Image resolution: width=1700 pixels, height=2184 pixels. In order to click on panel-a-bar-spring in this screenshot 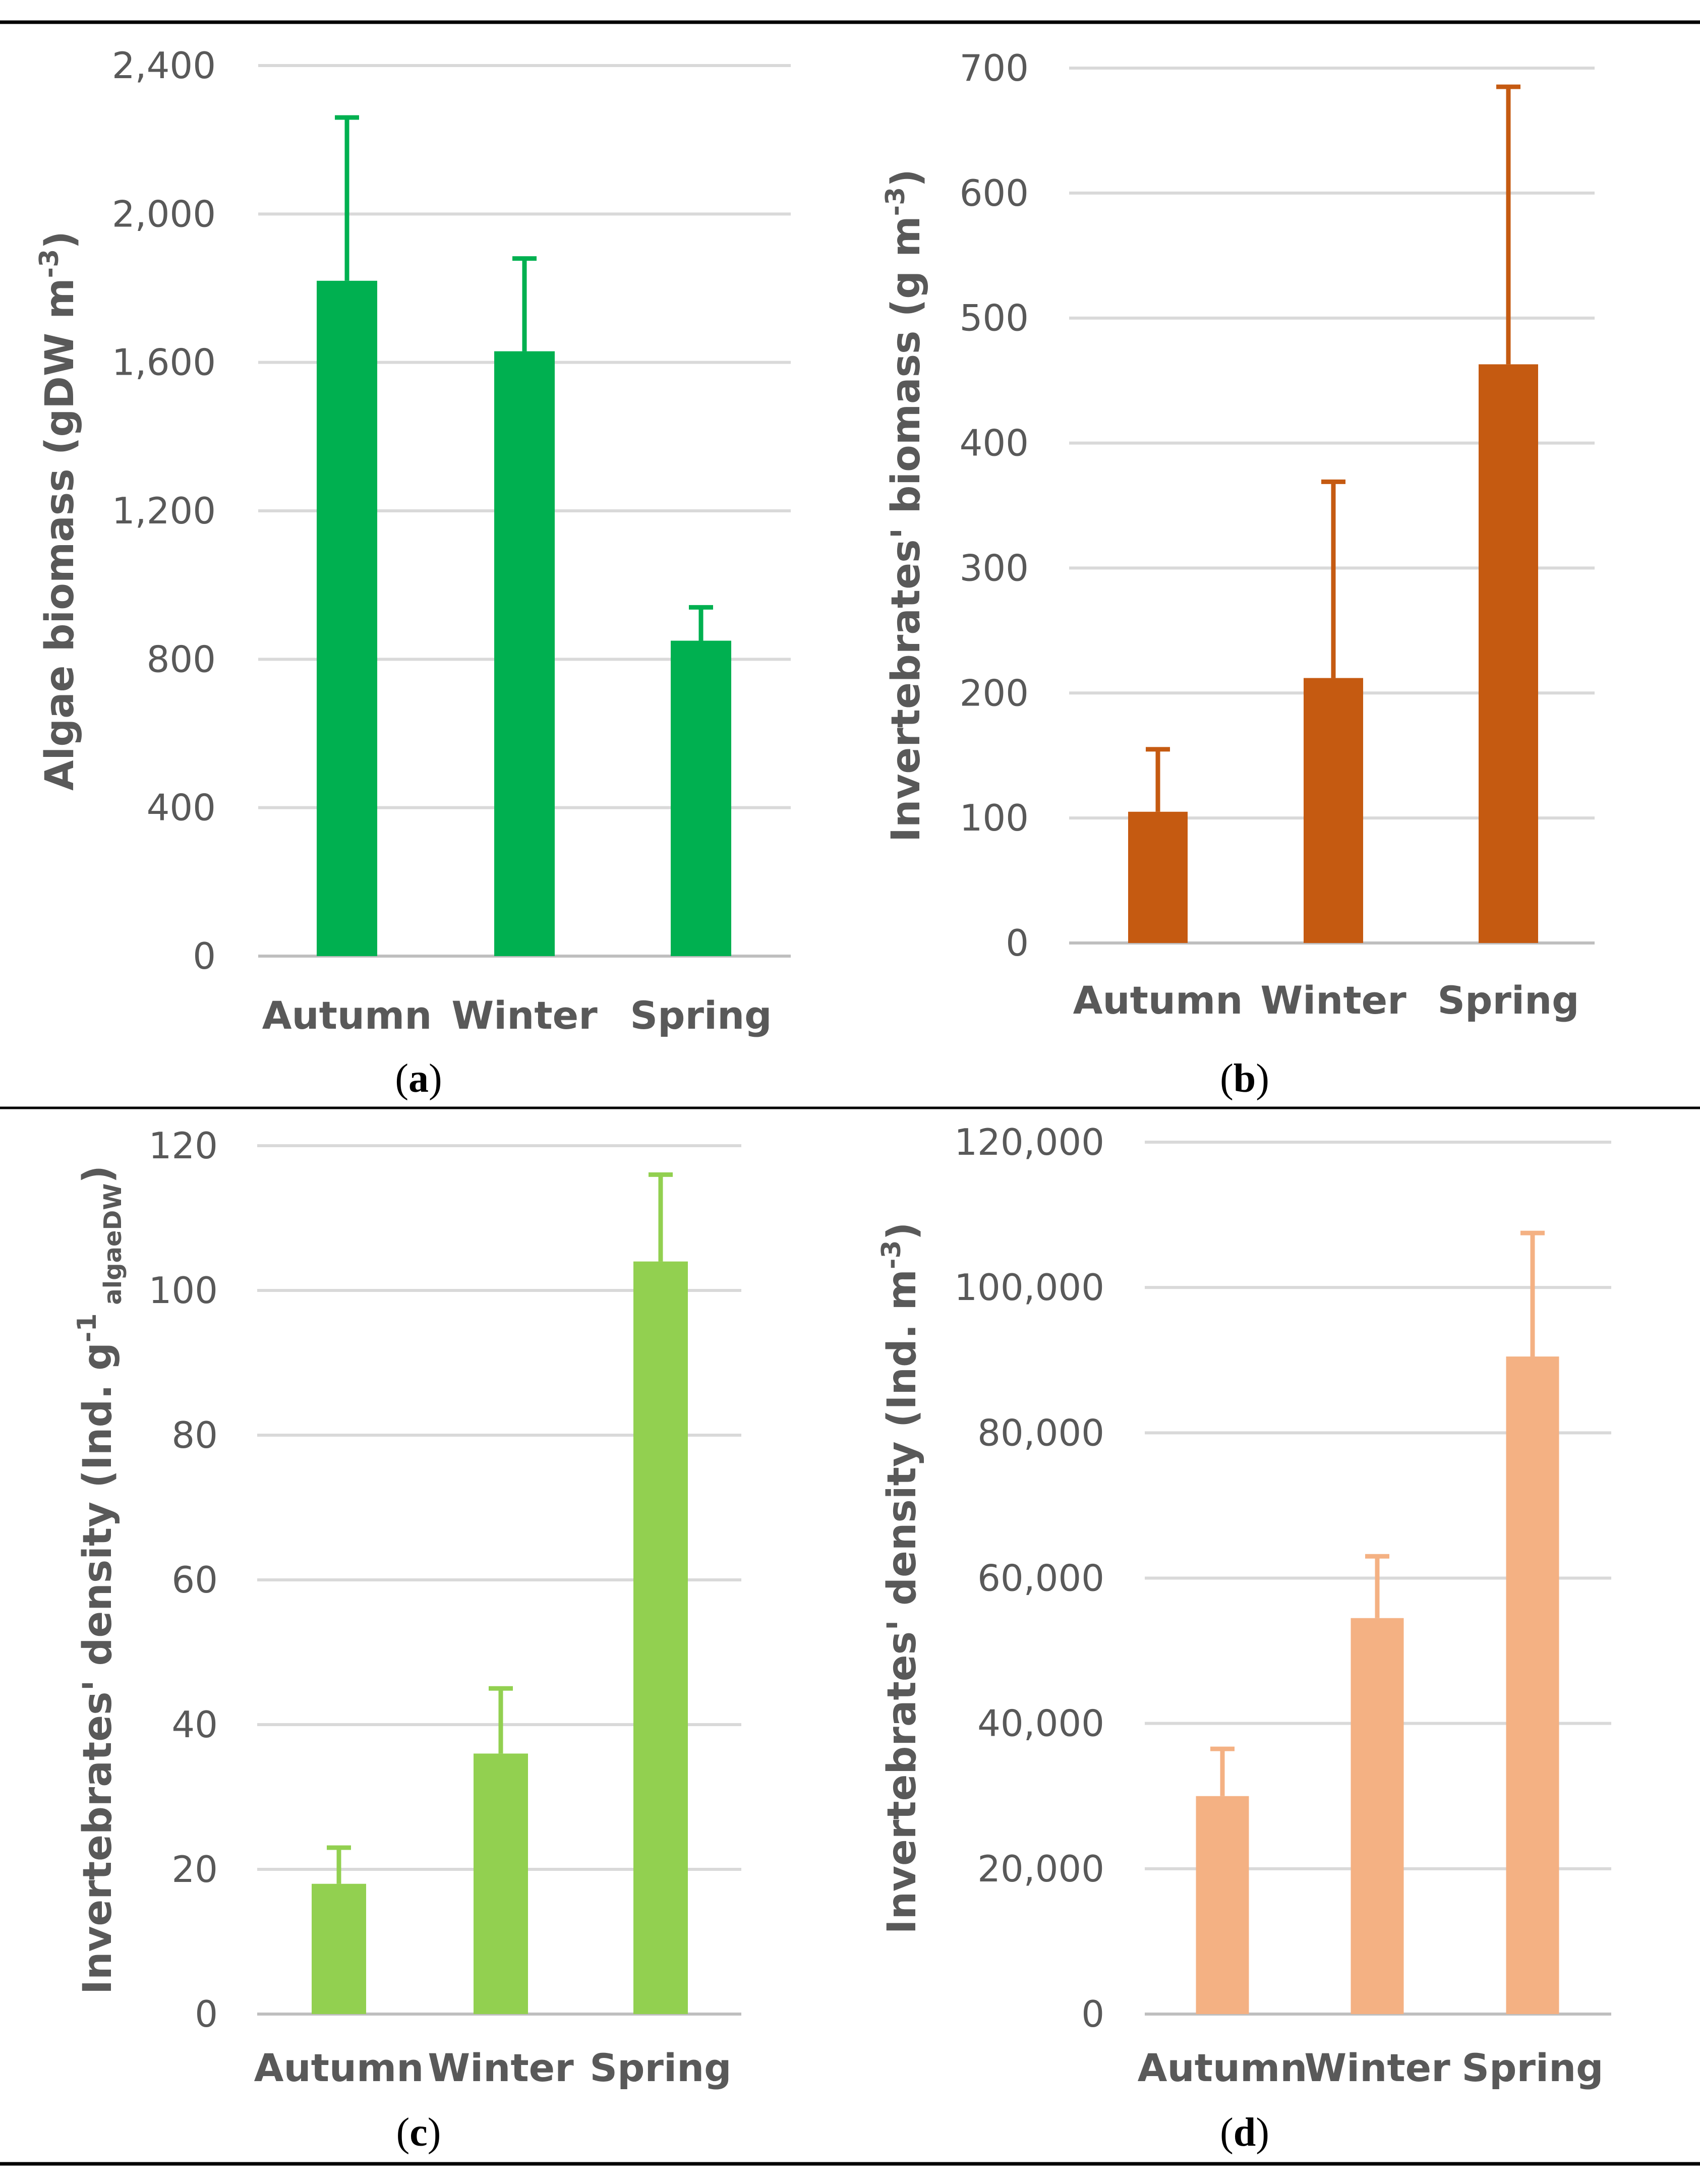, I will do `click(701, 798)`.